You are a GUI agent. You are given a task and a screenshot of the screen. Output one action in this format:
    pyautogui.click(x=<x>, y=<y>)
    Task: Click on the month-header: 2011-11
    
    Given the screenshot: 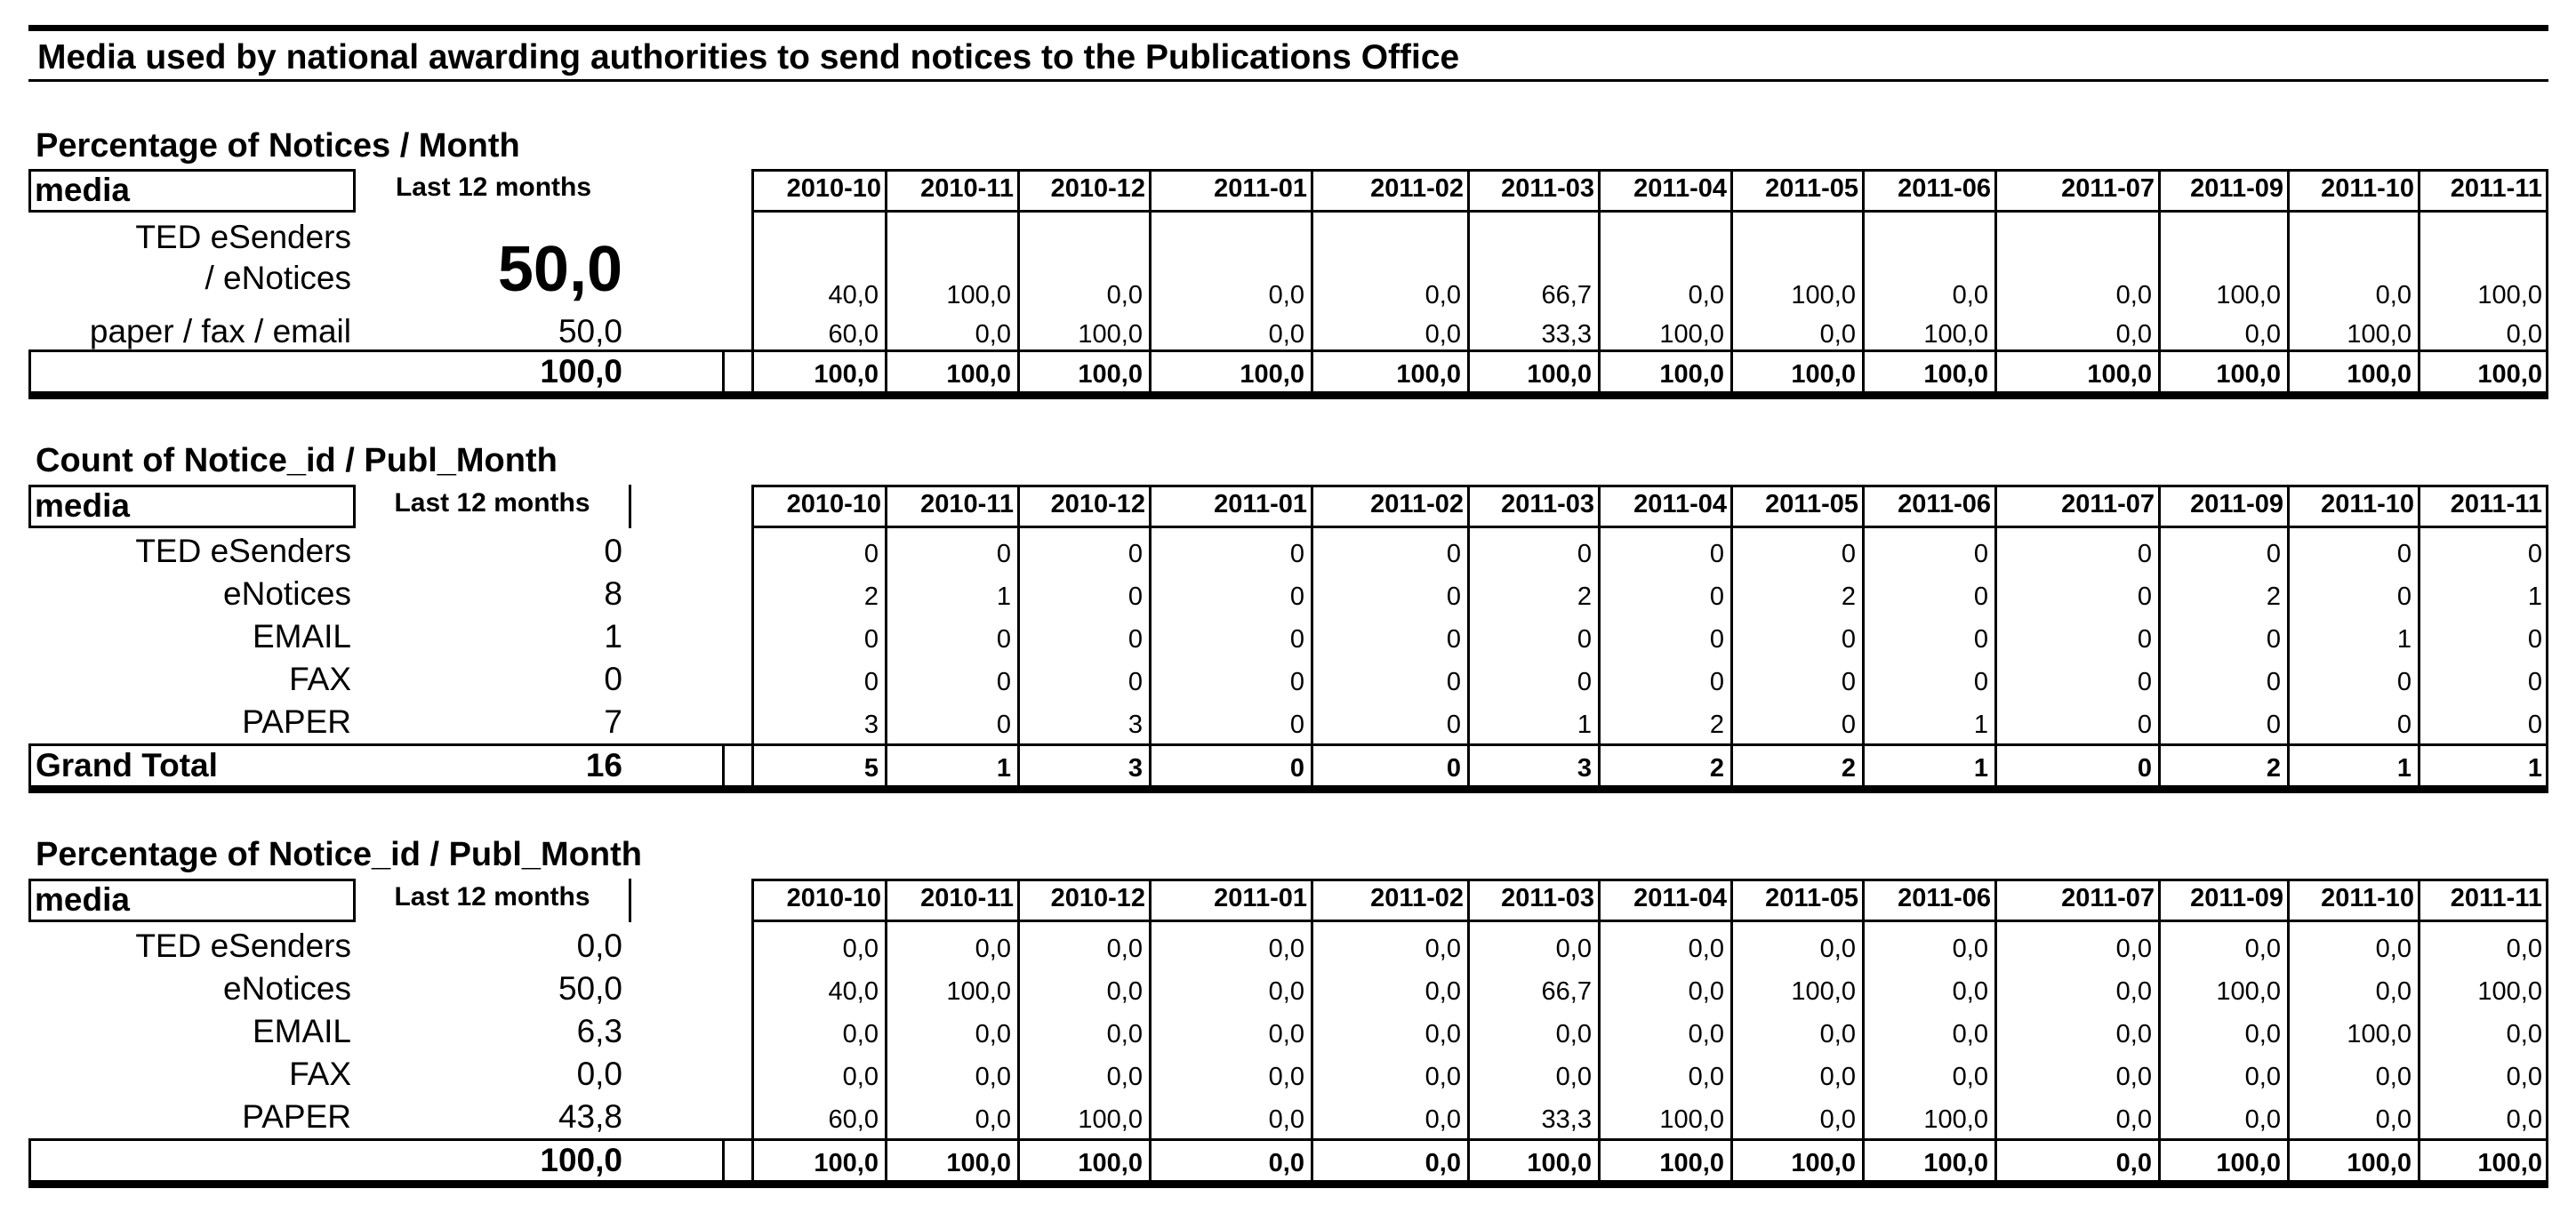 What is the action you would take?
    pyautogui.click(x=2483, y=191)
    